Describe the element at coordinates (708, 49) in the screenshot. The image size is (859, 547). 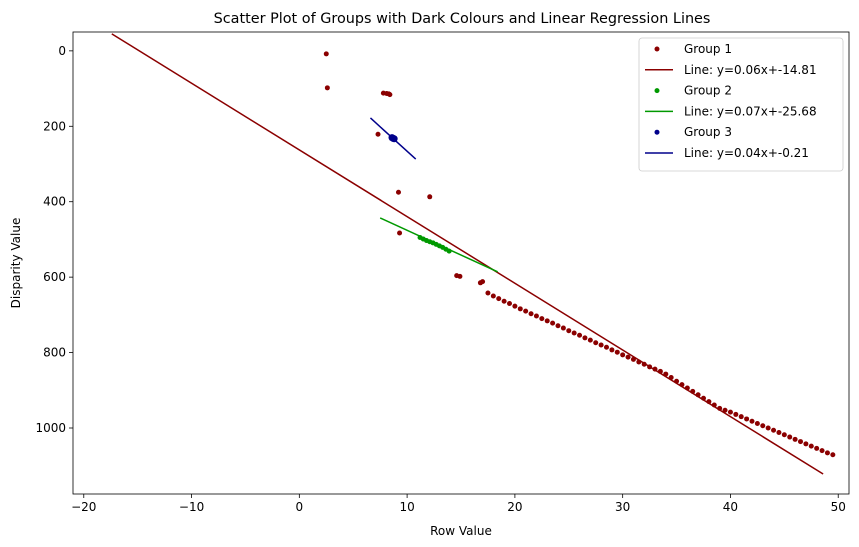
I see `legend-label-group-1: Group 1` at that location.